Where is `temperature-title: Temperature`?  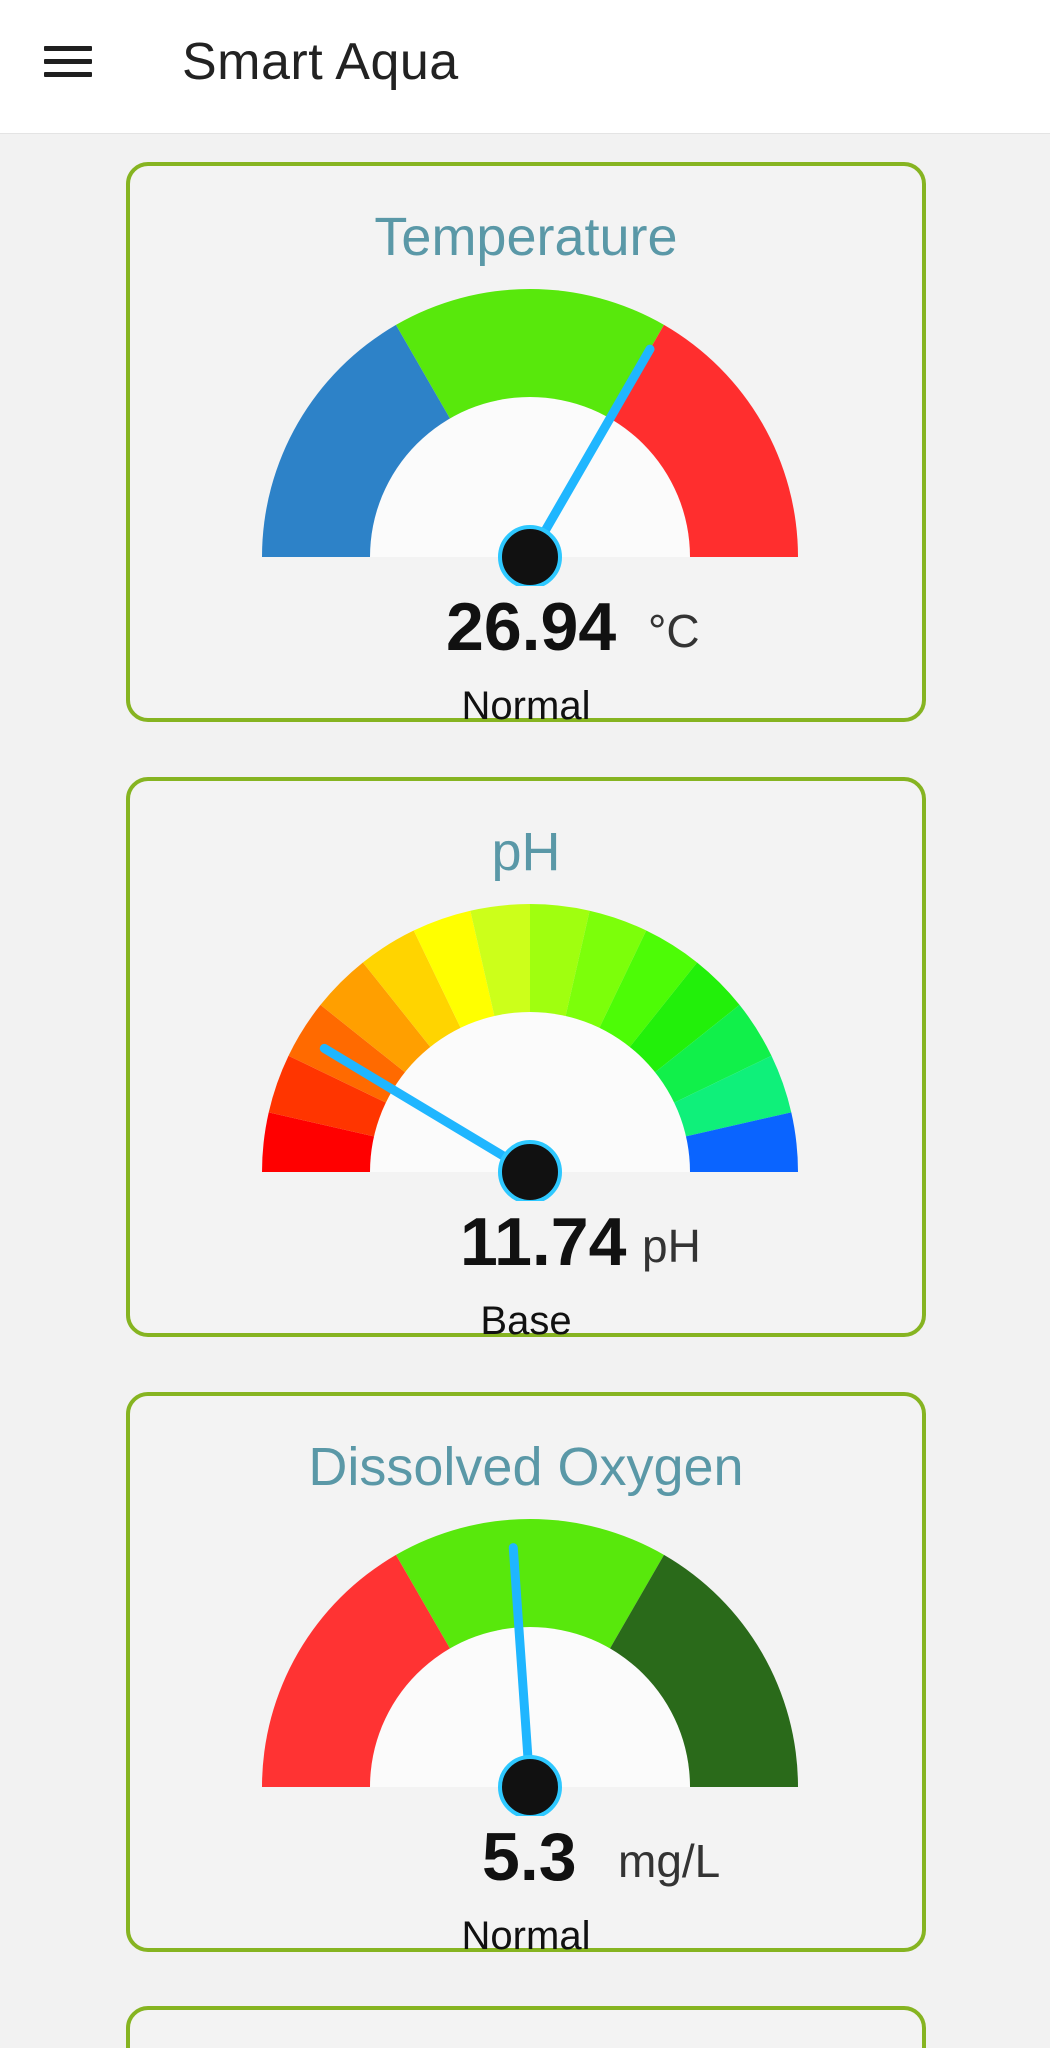 temperature-title: Temperature is located at coordinates (526, 237).